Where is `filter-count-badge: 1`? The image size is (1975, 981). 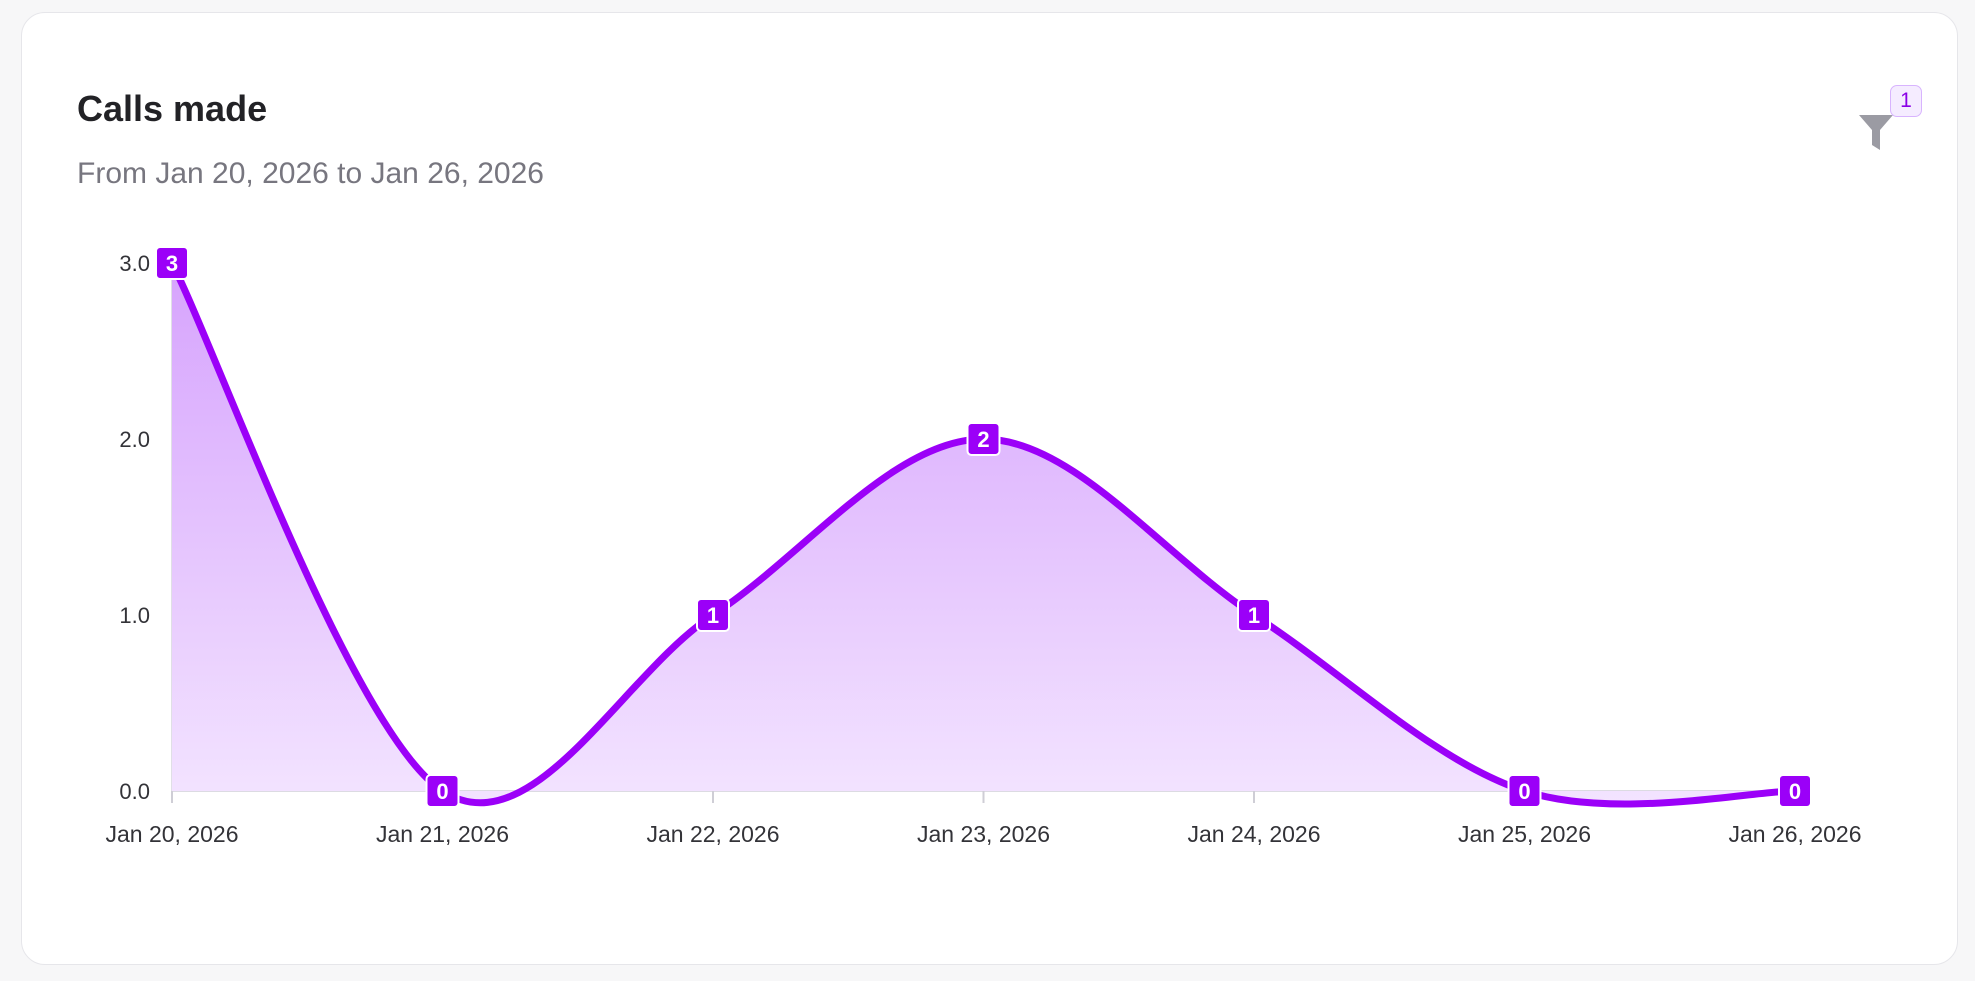 filter-count-badge: 1 is located at coordinates (1906, 101).